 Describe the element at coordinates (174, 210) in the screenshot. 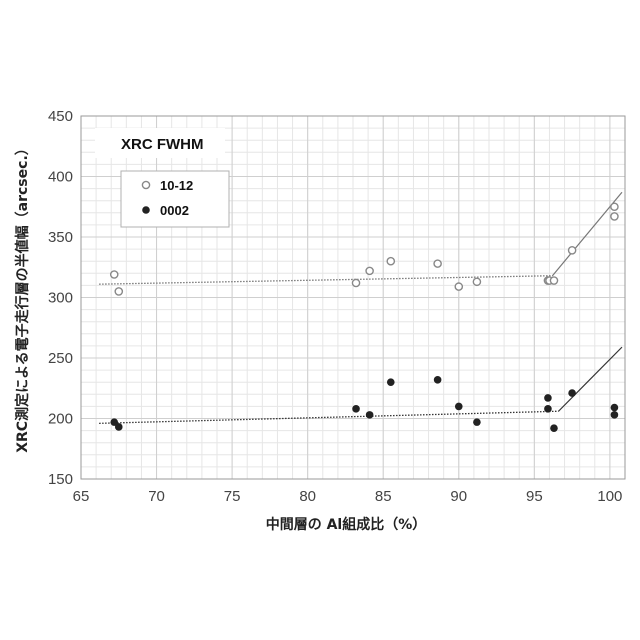

I see `legend-label-0002: 0002` at that location.